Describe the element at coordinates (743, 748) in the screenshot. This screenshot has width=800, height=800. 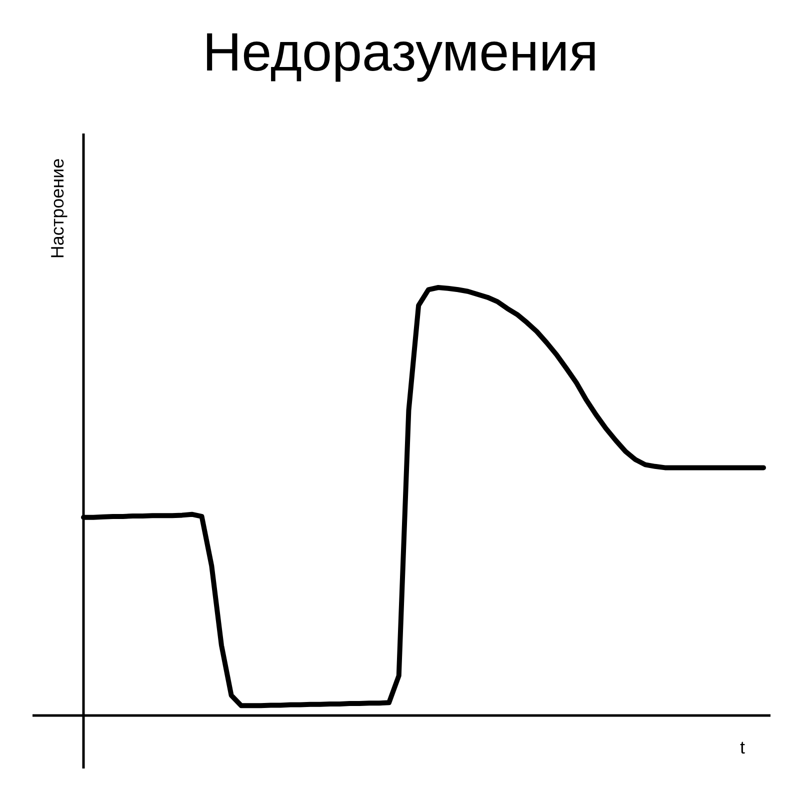
I see `x-axis-title: t` at that location.